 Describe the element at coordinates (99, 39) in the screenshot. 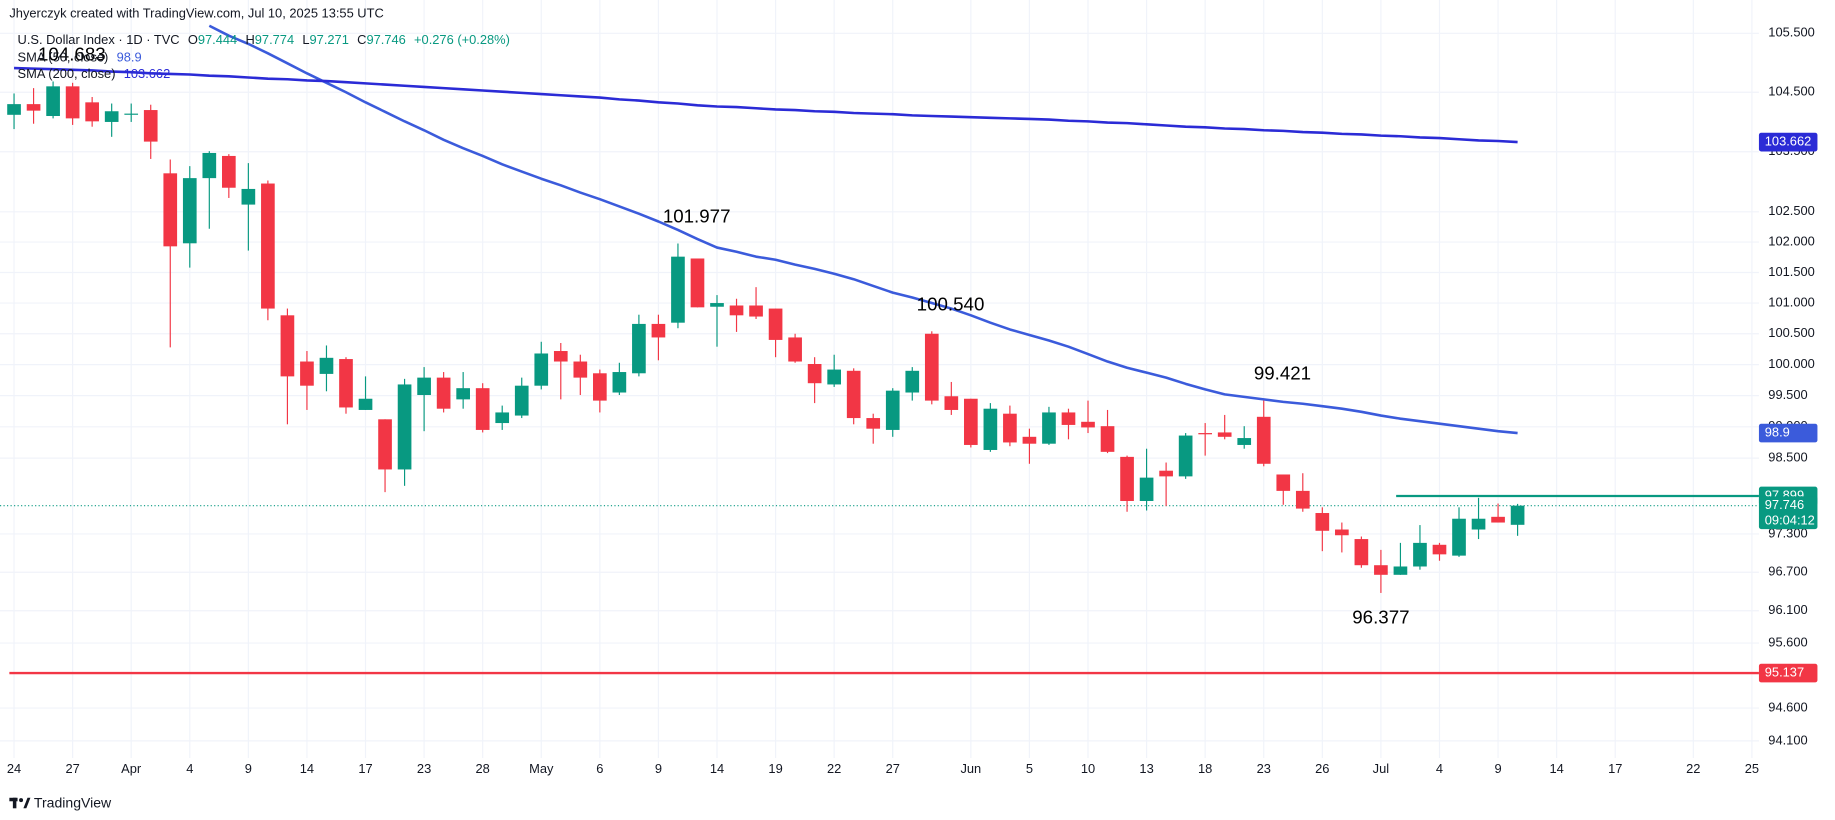

I see `legend-symbol: U.S. Dollar Index · 1D · TVC` at that location.